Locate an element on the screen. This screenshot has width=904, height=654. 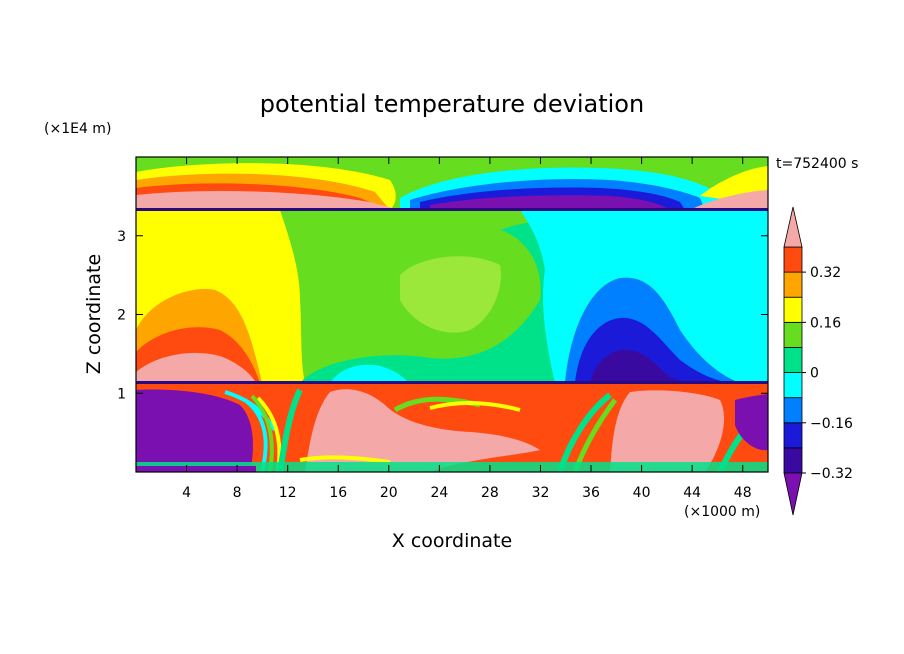
lower-filament-yellow is located at coordinates (410, 432).